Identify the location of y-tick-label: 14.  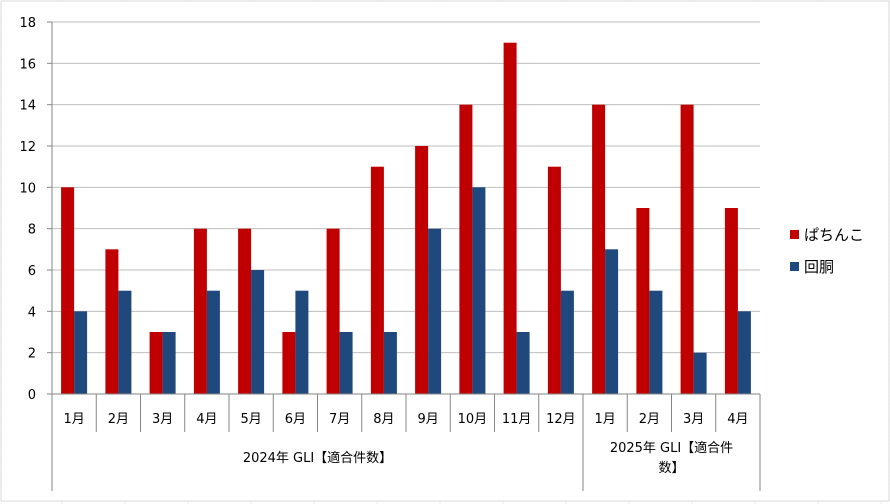
(27, 106).